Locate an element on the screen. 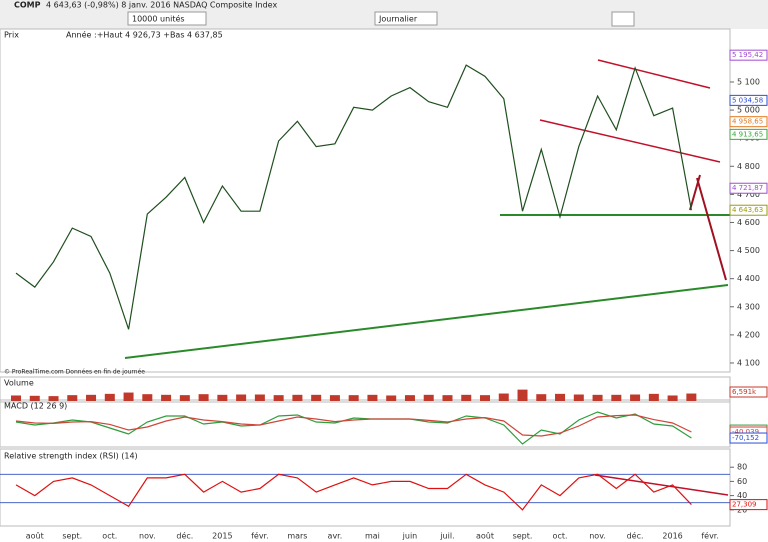  y-tick-label: 4 600 is located at coordinates (748, 222).